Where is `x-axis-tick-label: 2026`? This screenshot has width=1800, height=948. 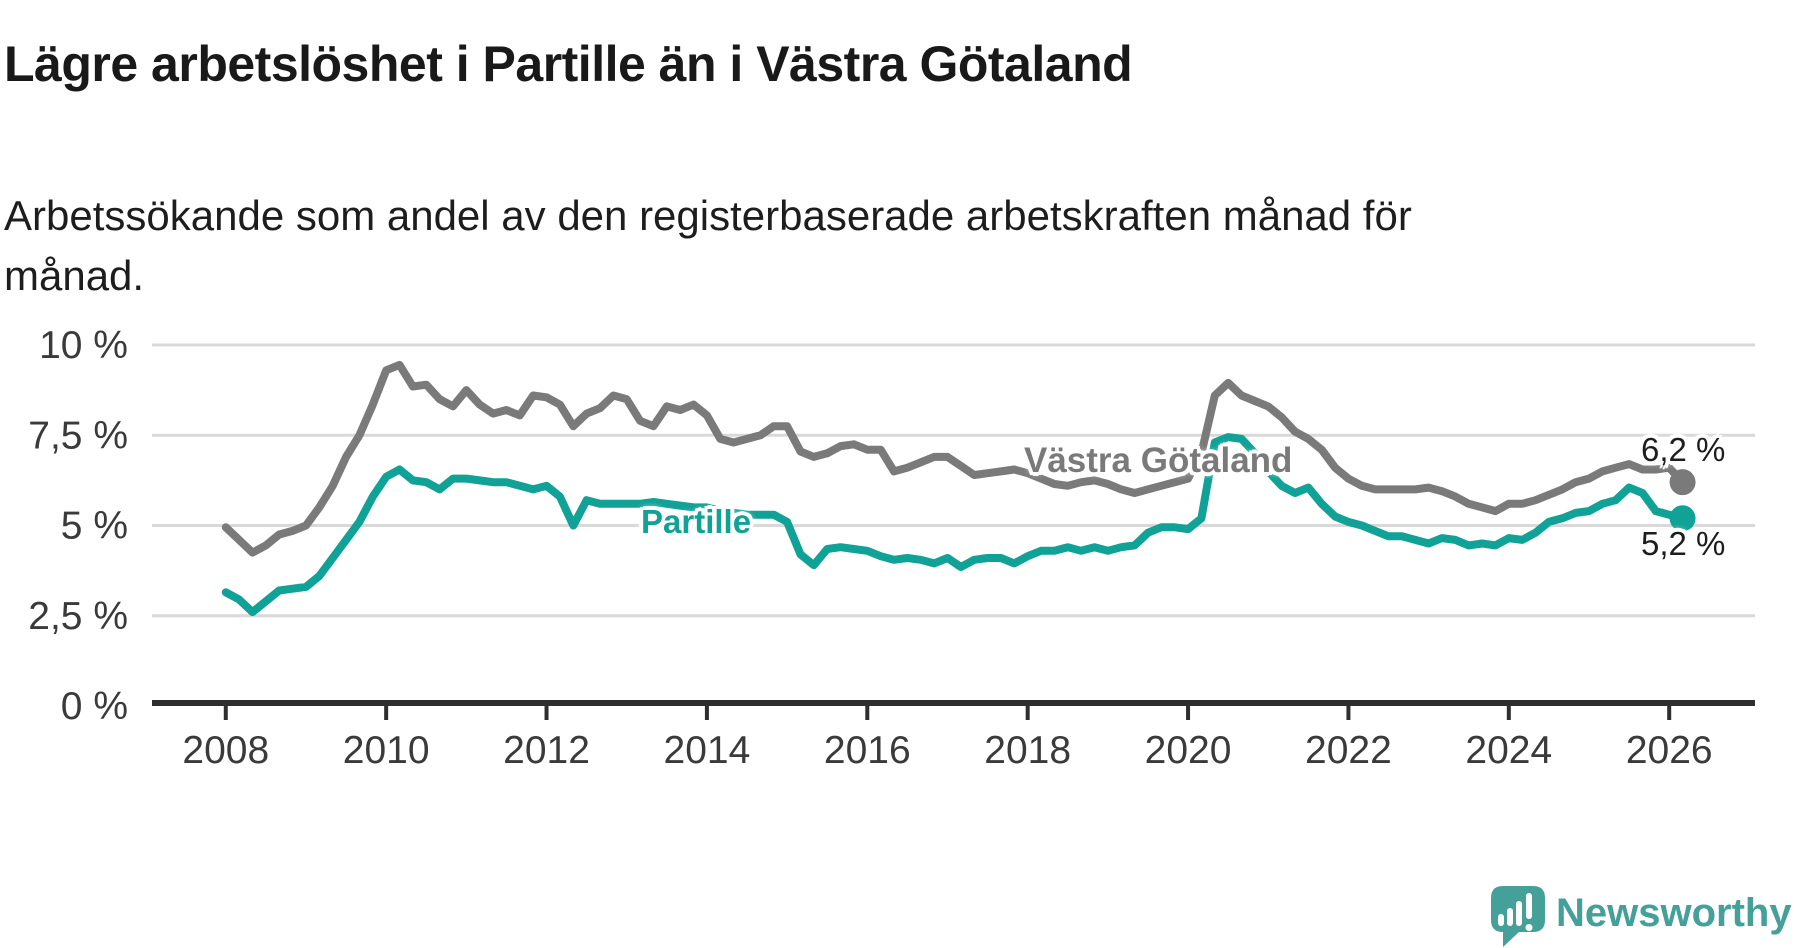
x-axis-tick-label: 2026 is located at coordinates (1669, 750).